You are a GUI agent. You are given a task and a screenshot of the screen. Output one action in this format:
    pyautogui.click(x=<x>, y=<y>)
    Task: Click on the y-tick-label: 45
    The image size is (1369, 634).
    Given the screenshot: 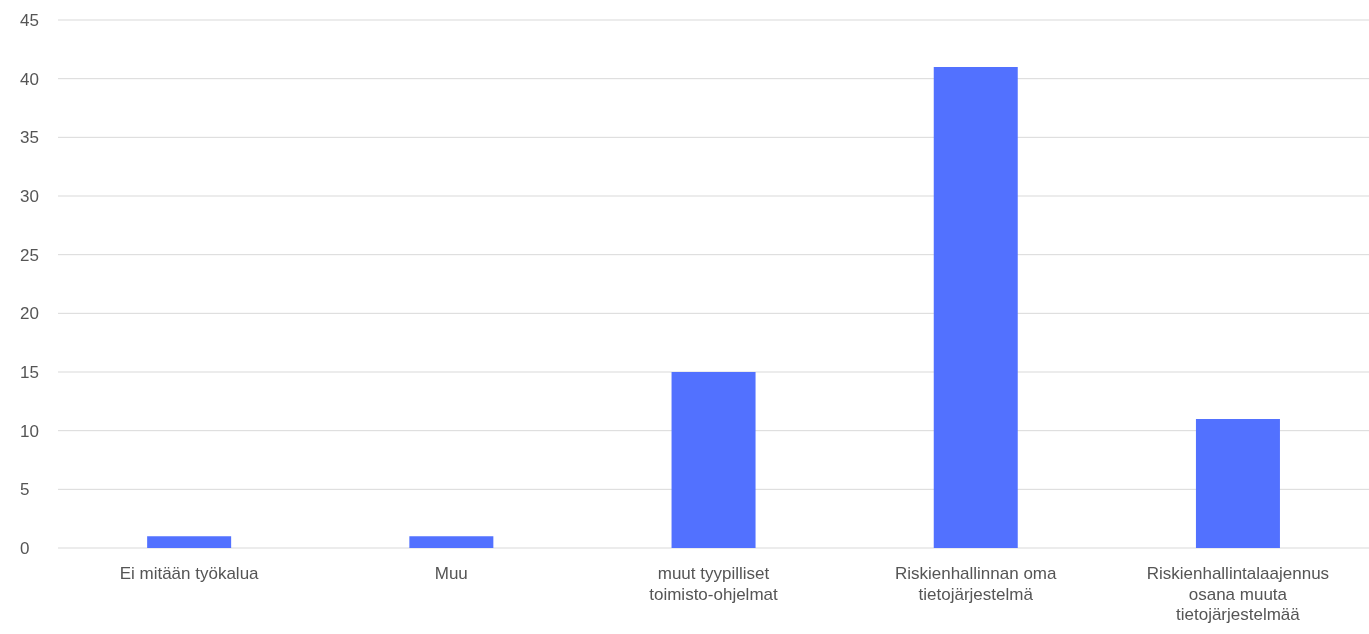 What is the action you would take?
    pyautogui.click(x=29, y=21)
    